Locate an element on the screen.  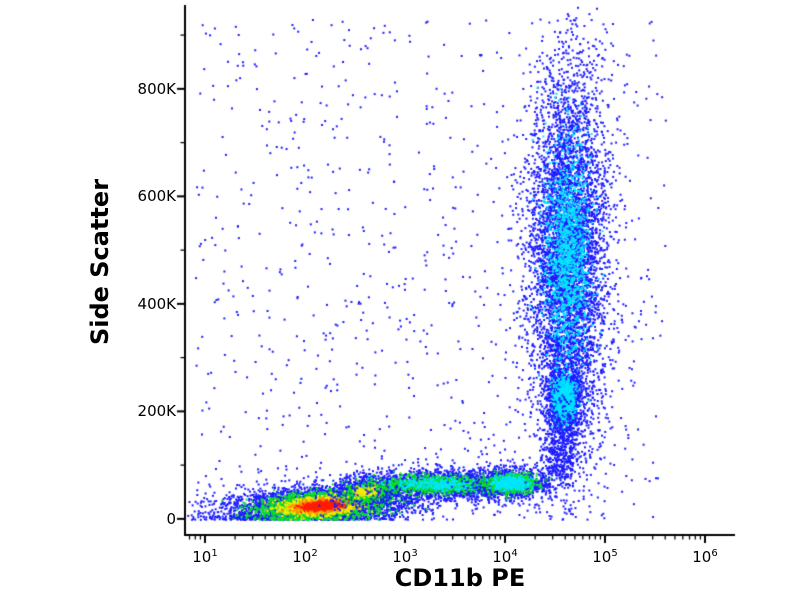
y-tick-label: 400K is located at coordinates (156, 303).